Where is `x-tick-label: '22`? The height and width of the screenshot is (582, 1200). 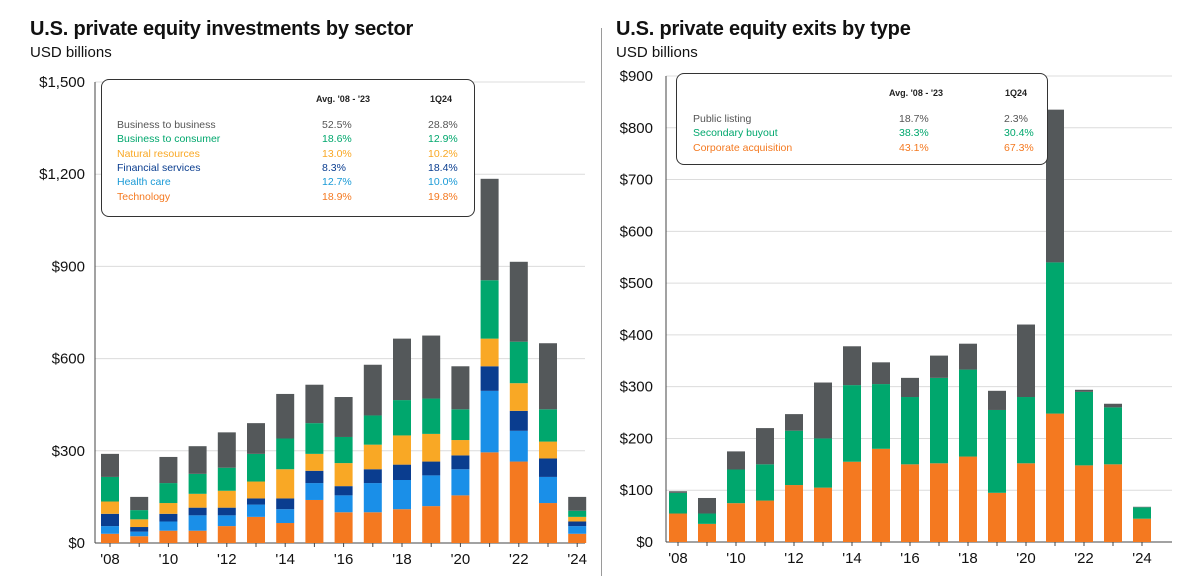
x-tick-label: '22 is located at coordinates (519, 559).